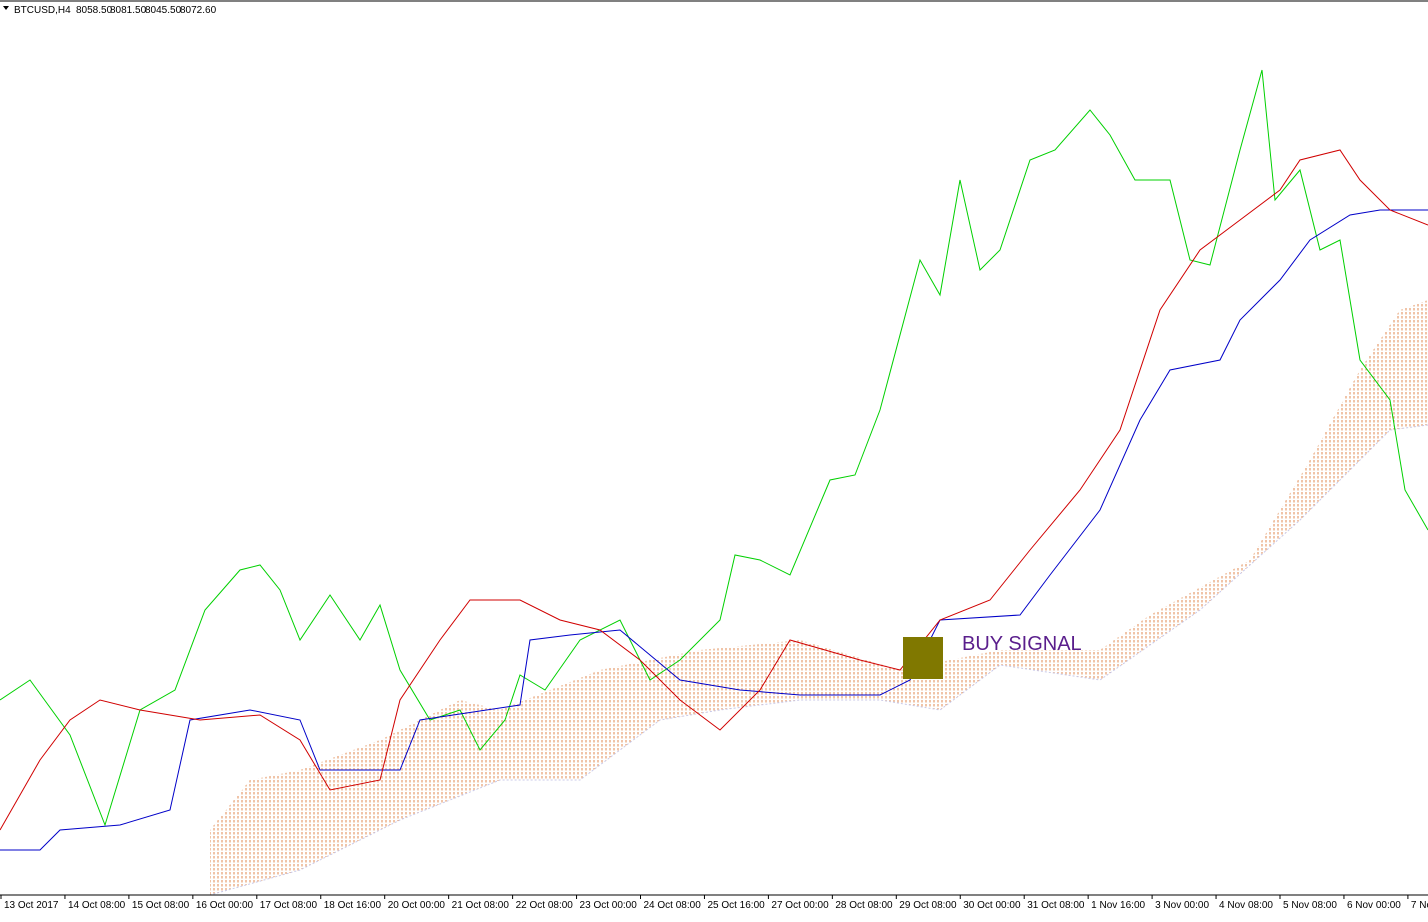 Image resolution: width=1428 pixels, height=922 pixels. Describe the element at coordinates (736, 905) in the screenshot. I see `x-tick-label: 25 Oct 16:00` at that location.